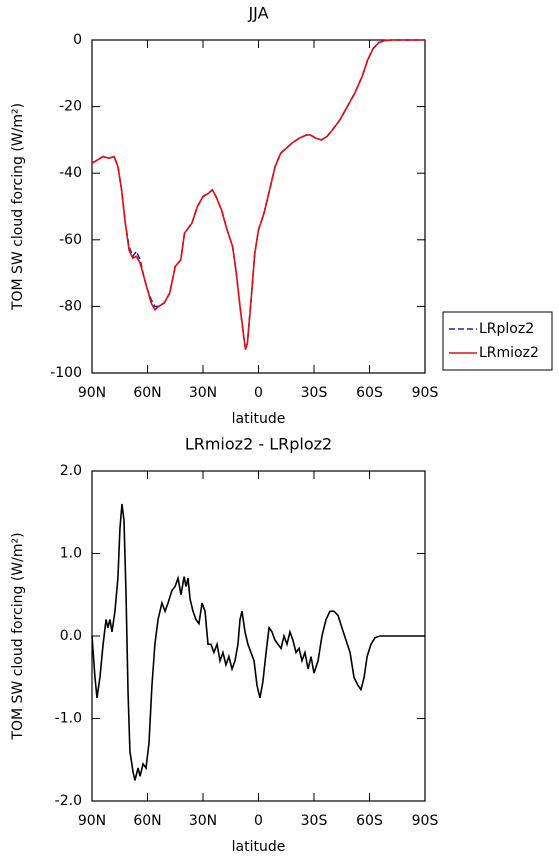 The height and width of the screenshot is (861, 559). I want to click on y-tick-label: 1.0, so click(71, 554).